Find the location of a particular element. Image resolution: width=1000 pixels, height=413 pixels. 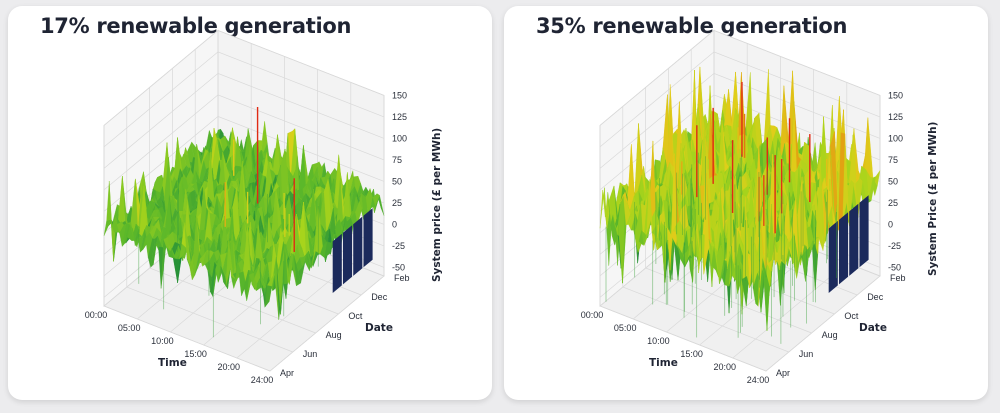

price-spikes is located at coordinates (228, 222).